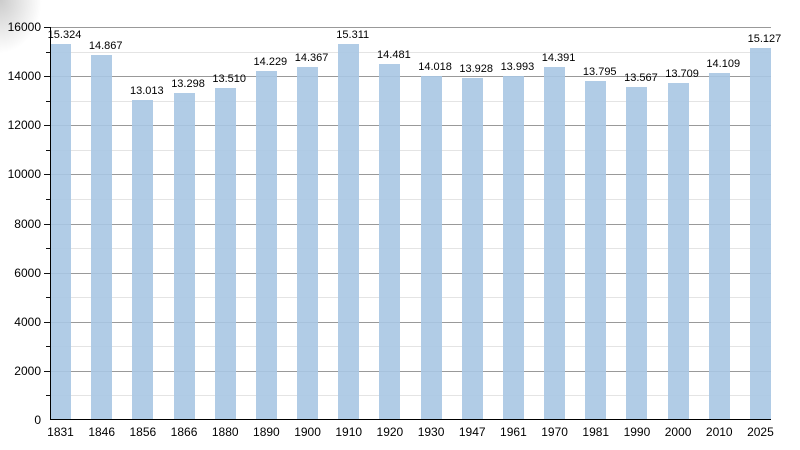 This screenshot has width=800, height=450. What do you see at coordinates (24, 76) in the screenshot?
I see `y-axis-tick-label: 14000` at bounding box center [24, 76].